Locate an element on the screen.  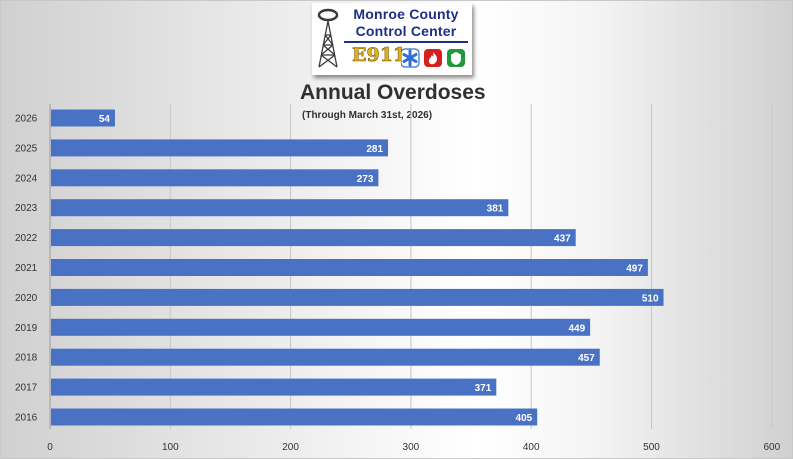
radio-tower-icon is located at coordinates (328, 38).